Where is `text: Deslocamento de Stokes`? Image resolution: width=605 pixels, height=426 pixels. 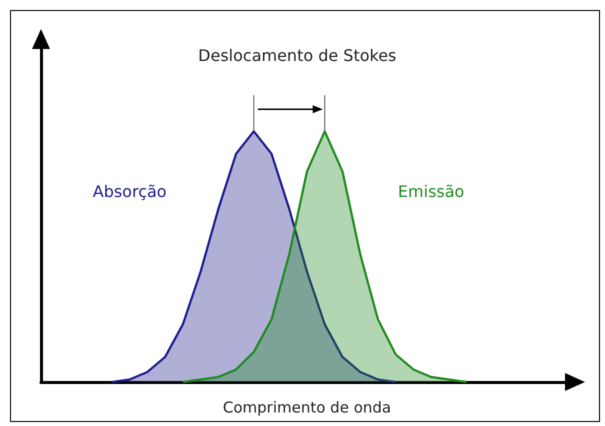 text: Deslocamento de Stokes is located at coordinates (297, 55).